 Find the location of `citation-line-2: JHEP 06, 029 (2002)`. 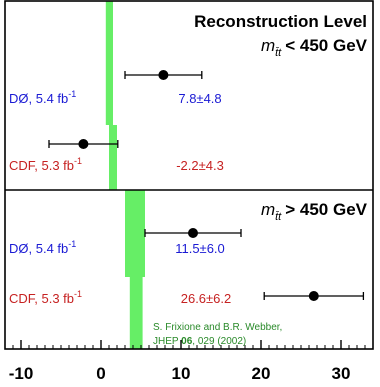

citation-line-2: JHEP 06, 029 (2002) is located at coordinates (199, 341).